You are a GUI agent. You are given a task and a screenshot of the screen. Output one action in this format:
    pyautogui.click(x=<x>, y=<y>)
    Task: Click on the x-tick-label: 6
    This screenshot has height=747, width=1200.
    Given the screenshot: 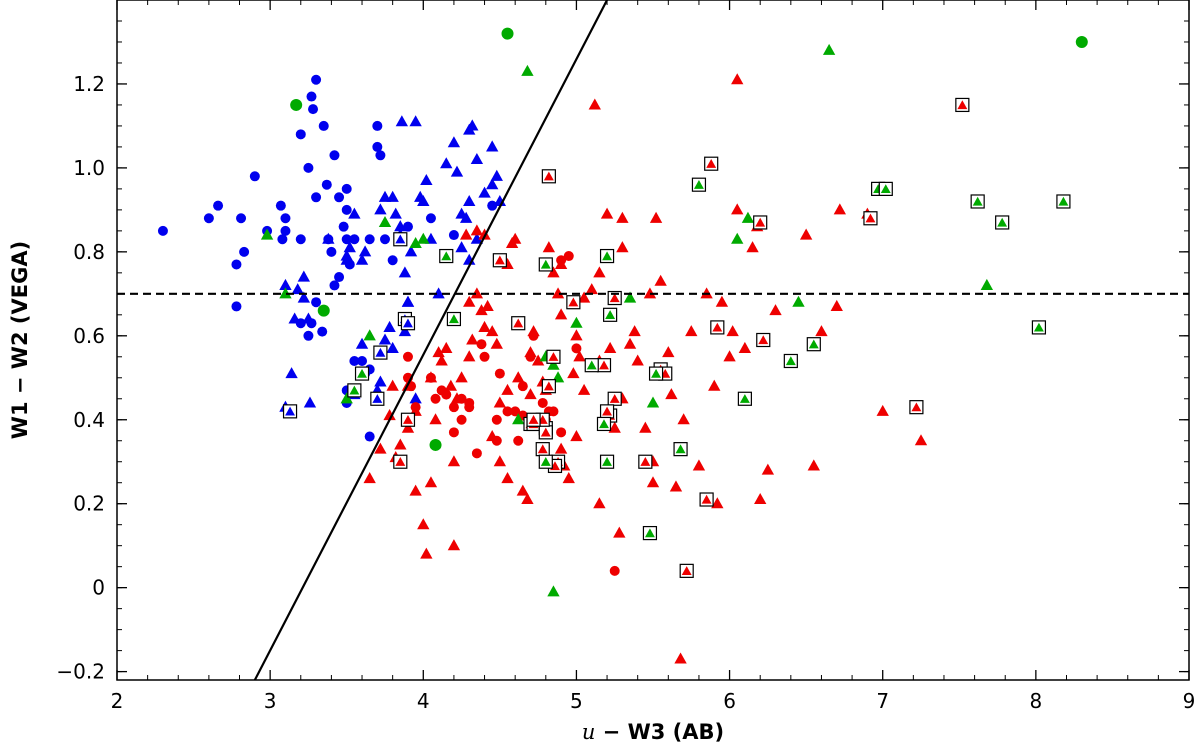 What is the action you would take?
    pyautogui.click(x=729, y=701)
    